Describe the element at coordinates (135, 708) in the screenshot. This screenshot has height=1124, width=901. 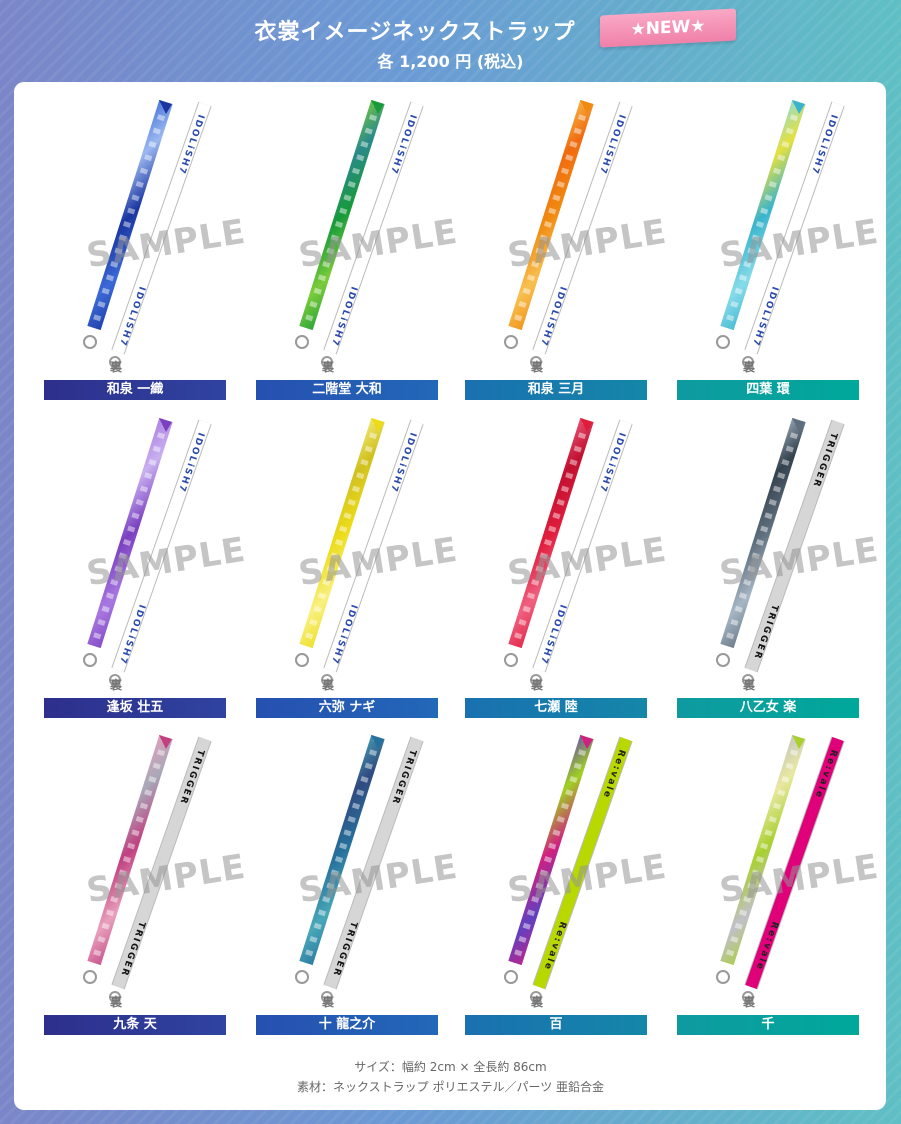
I see `character-name-label: 逢坂 壮五` at that location.